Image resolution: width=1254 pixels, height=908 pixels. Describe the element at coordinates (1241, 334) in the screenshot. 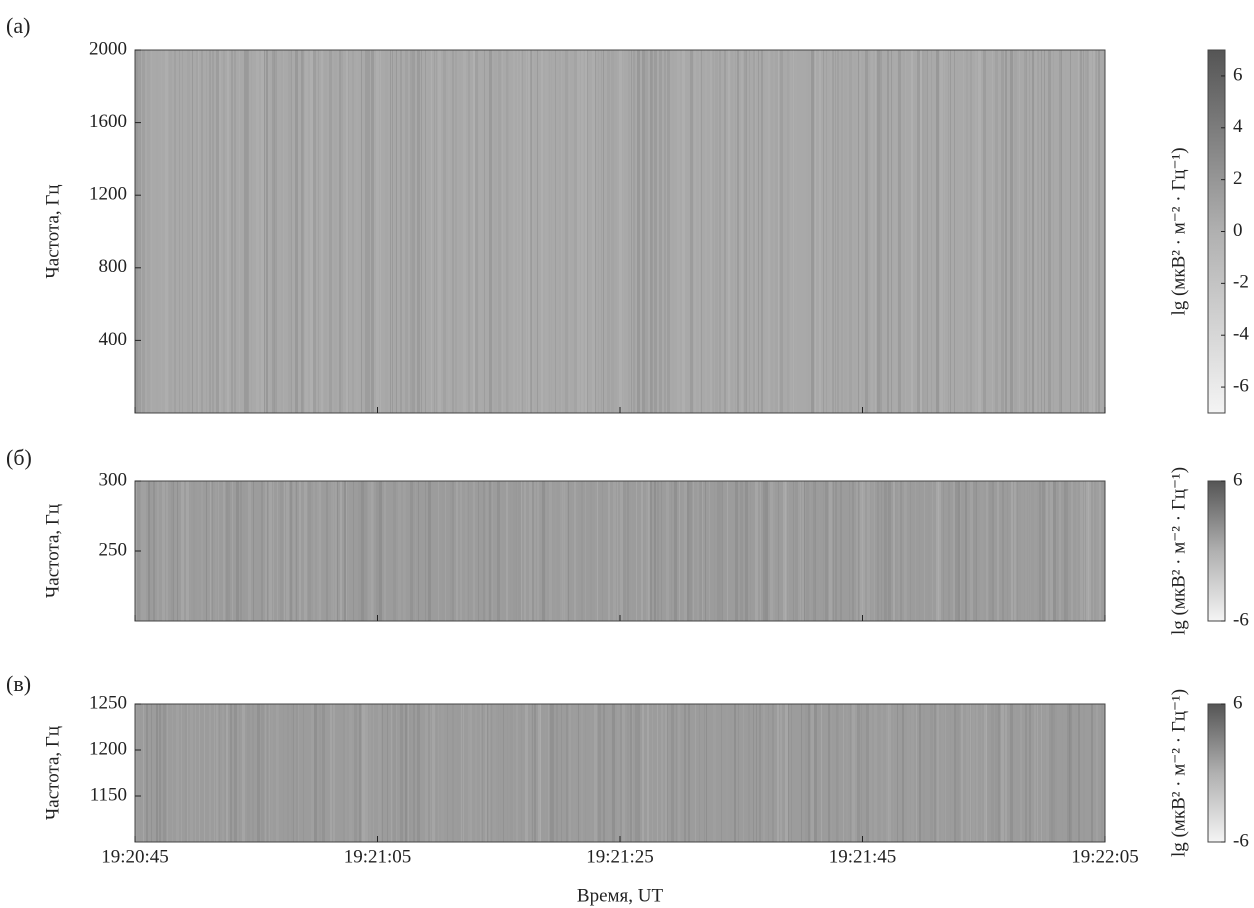

I see `colorbar-tick-label: -4` at that location.